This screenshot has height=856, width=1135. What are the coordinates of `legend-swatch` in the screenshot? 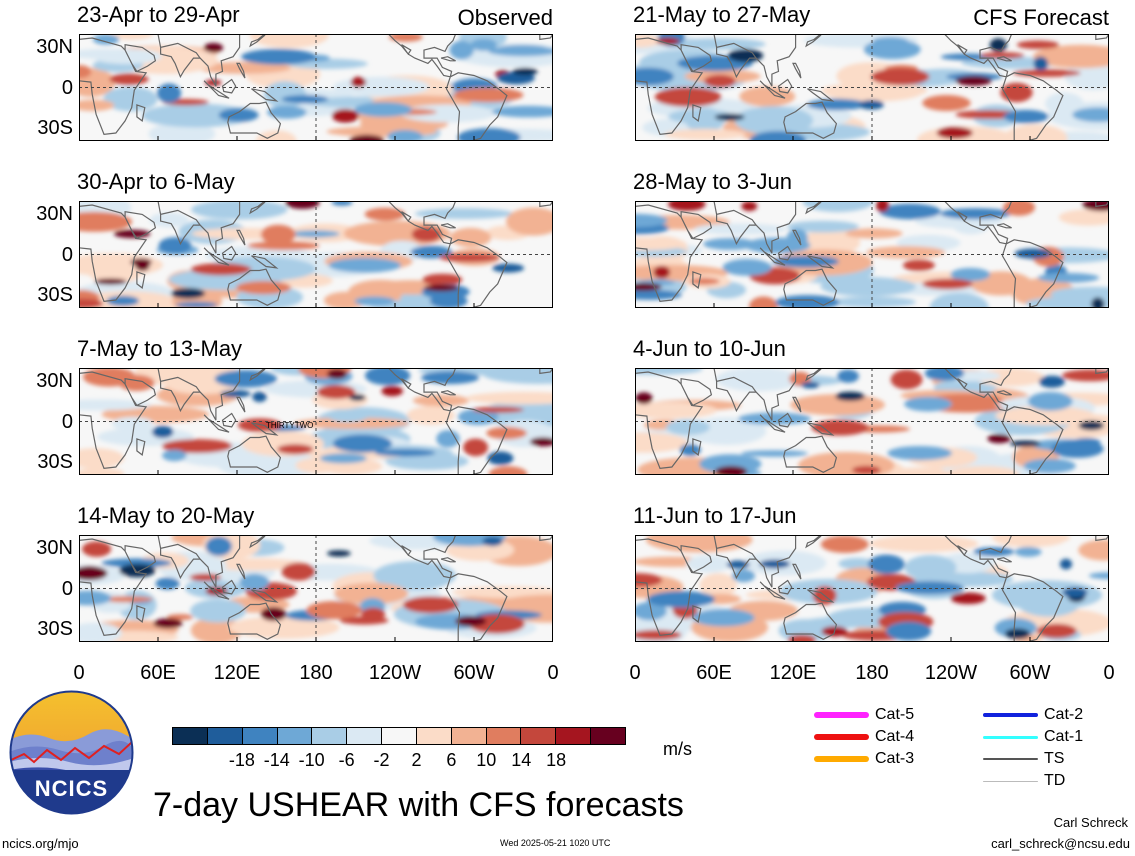 It's located at (841, 715).